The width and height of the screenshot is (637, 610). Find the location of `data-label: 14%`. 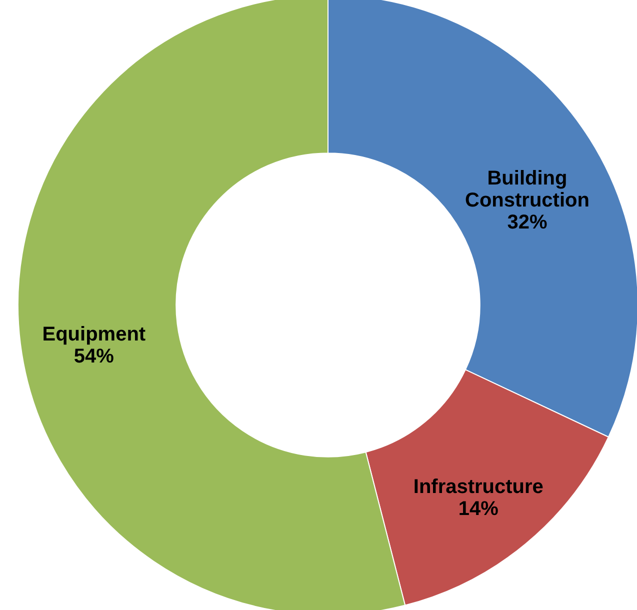

data-label: 14% is located at coordinates (478, 509).